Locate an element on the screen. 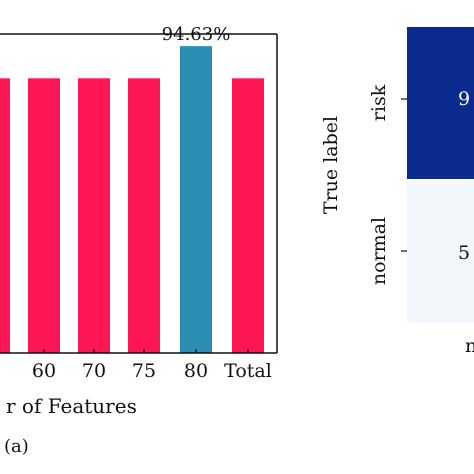  row-label-normal: normal is located at coordinates (379, 251).